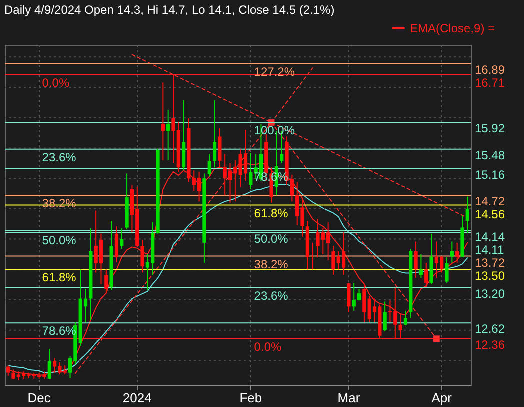  What do you see at coordinates (169, 10) in the screenshot?
I see `chart-title: Daily 4/9/2024 Open 14.3, Hi 14.7, Lo 14.1, Close 14.5 (2.1%)` at bounding box center [169, 10].